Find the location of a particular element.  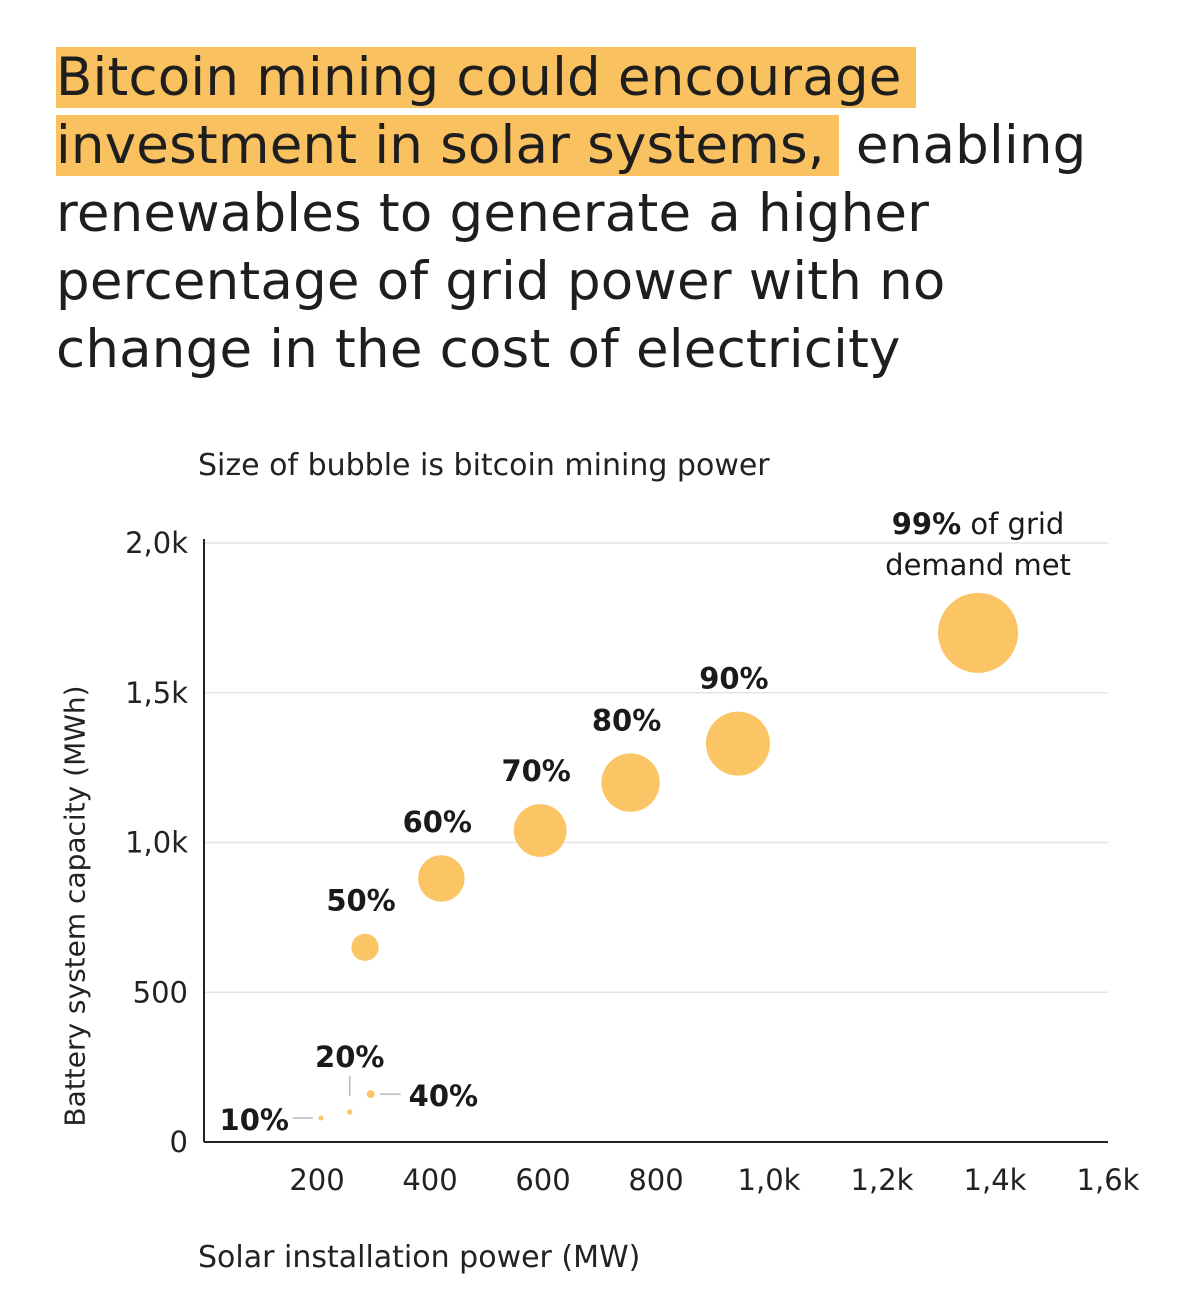

x-tick-label-1600: 1,6k is located at coordinates (1108, 1180).